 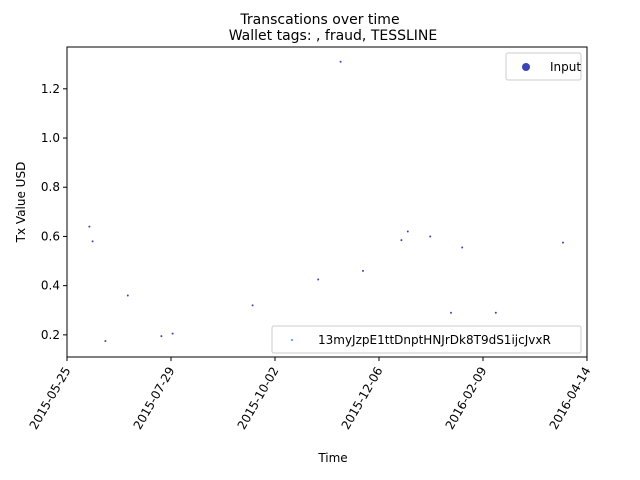 I want to click on legend-address: 13myJzpE1ttDnptHNJrDk8T9dS1ijcJvxR, so click(x=426, y=339).